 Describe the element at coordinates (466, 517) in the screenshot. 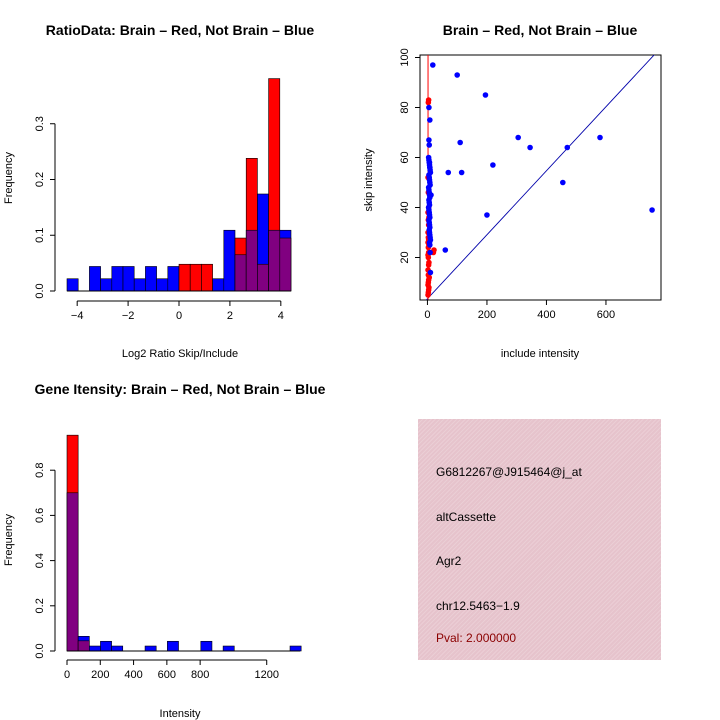

I see `event-type: altCassette` at that location.